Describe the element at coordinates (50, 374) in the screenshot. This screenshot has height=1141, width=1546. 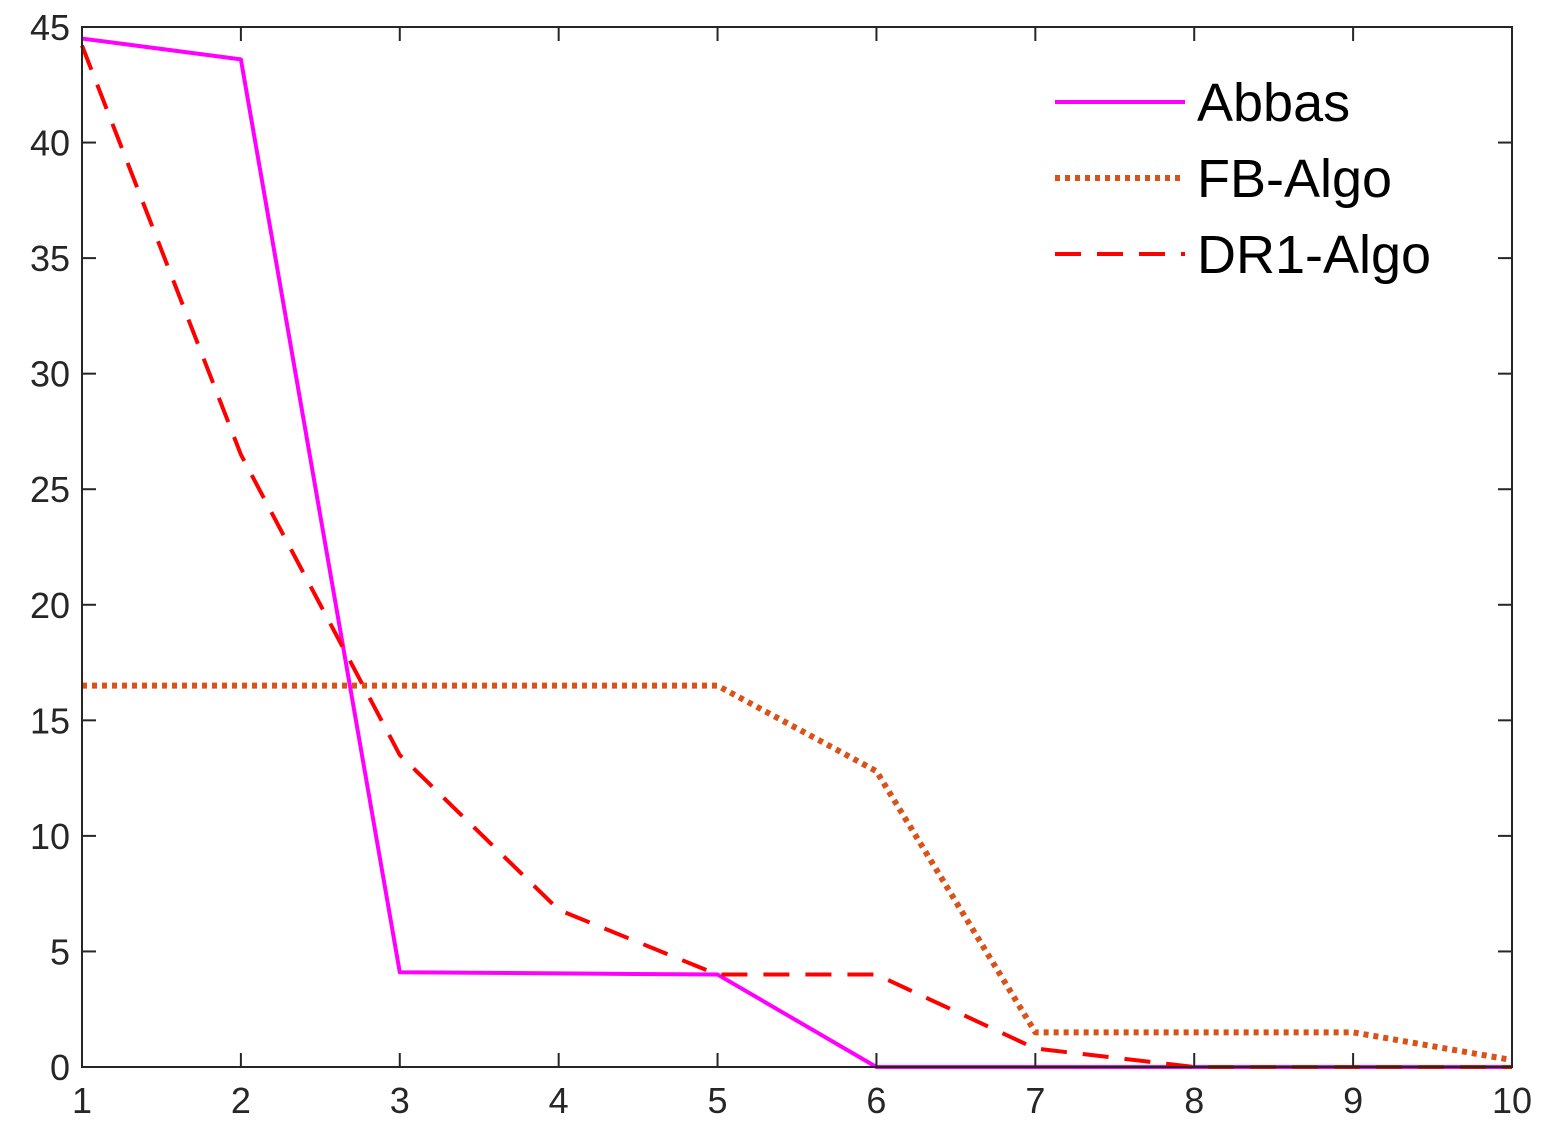
I see `y-tick-label: 30` at that location.